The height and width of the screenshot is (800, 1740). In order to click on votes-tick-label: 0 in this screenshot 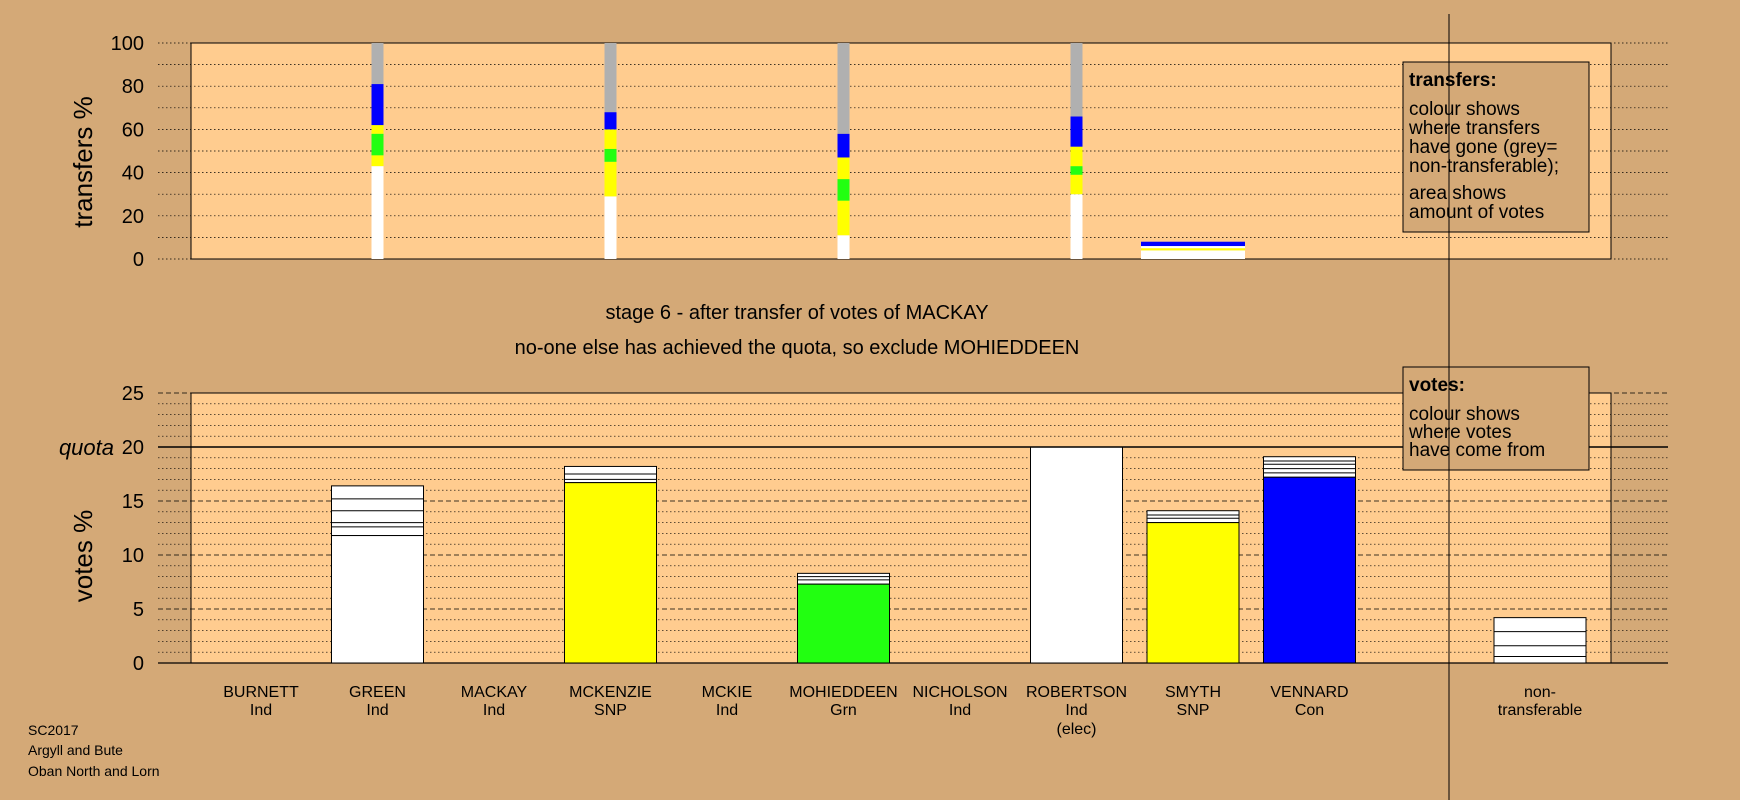, I will do `click(138, 664)`.